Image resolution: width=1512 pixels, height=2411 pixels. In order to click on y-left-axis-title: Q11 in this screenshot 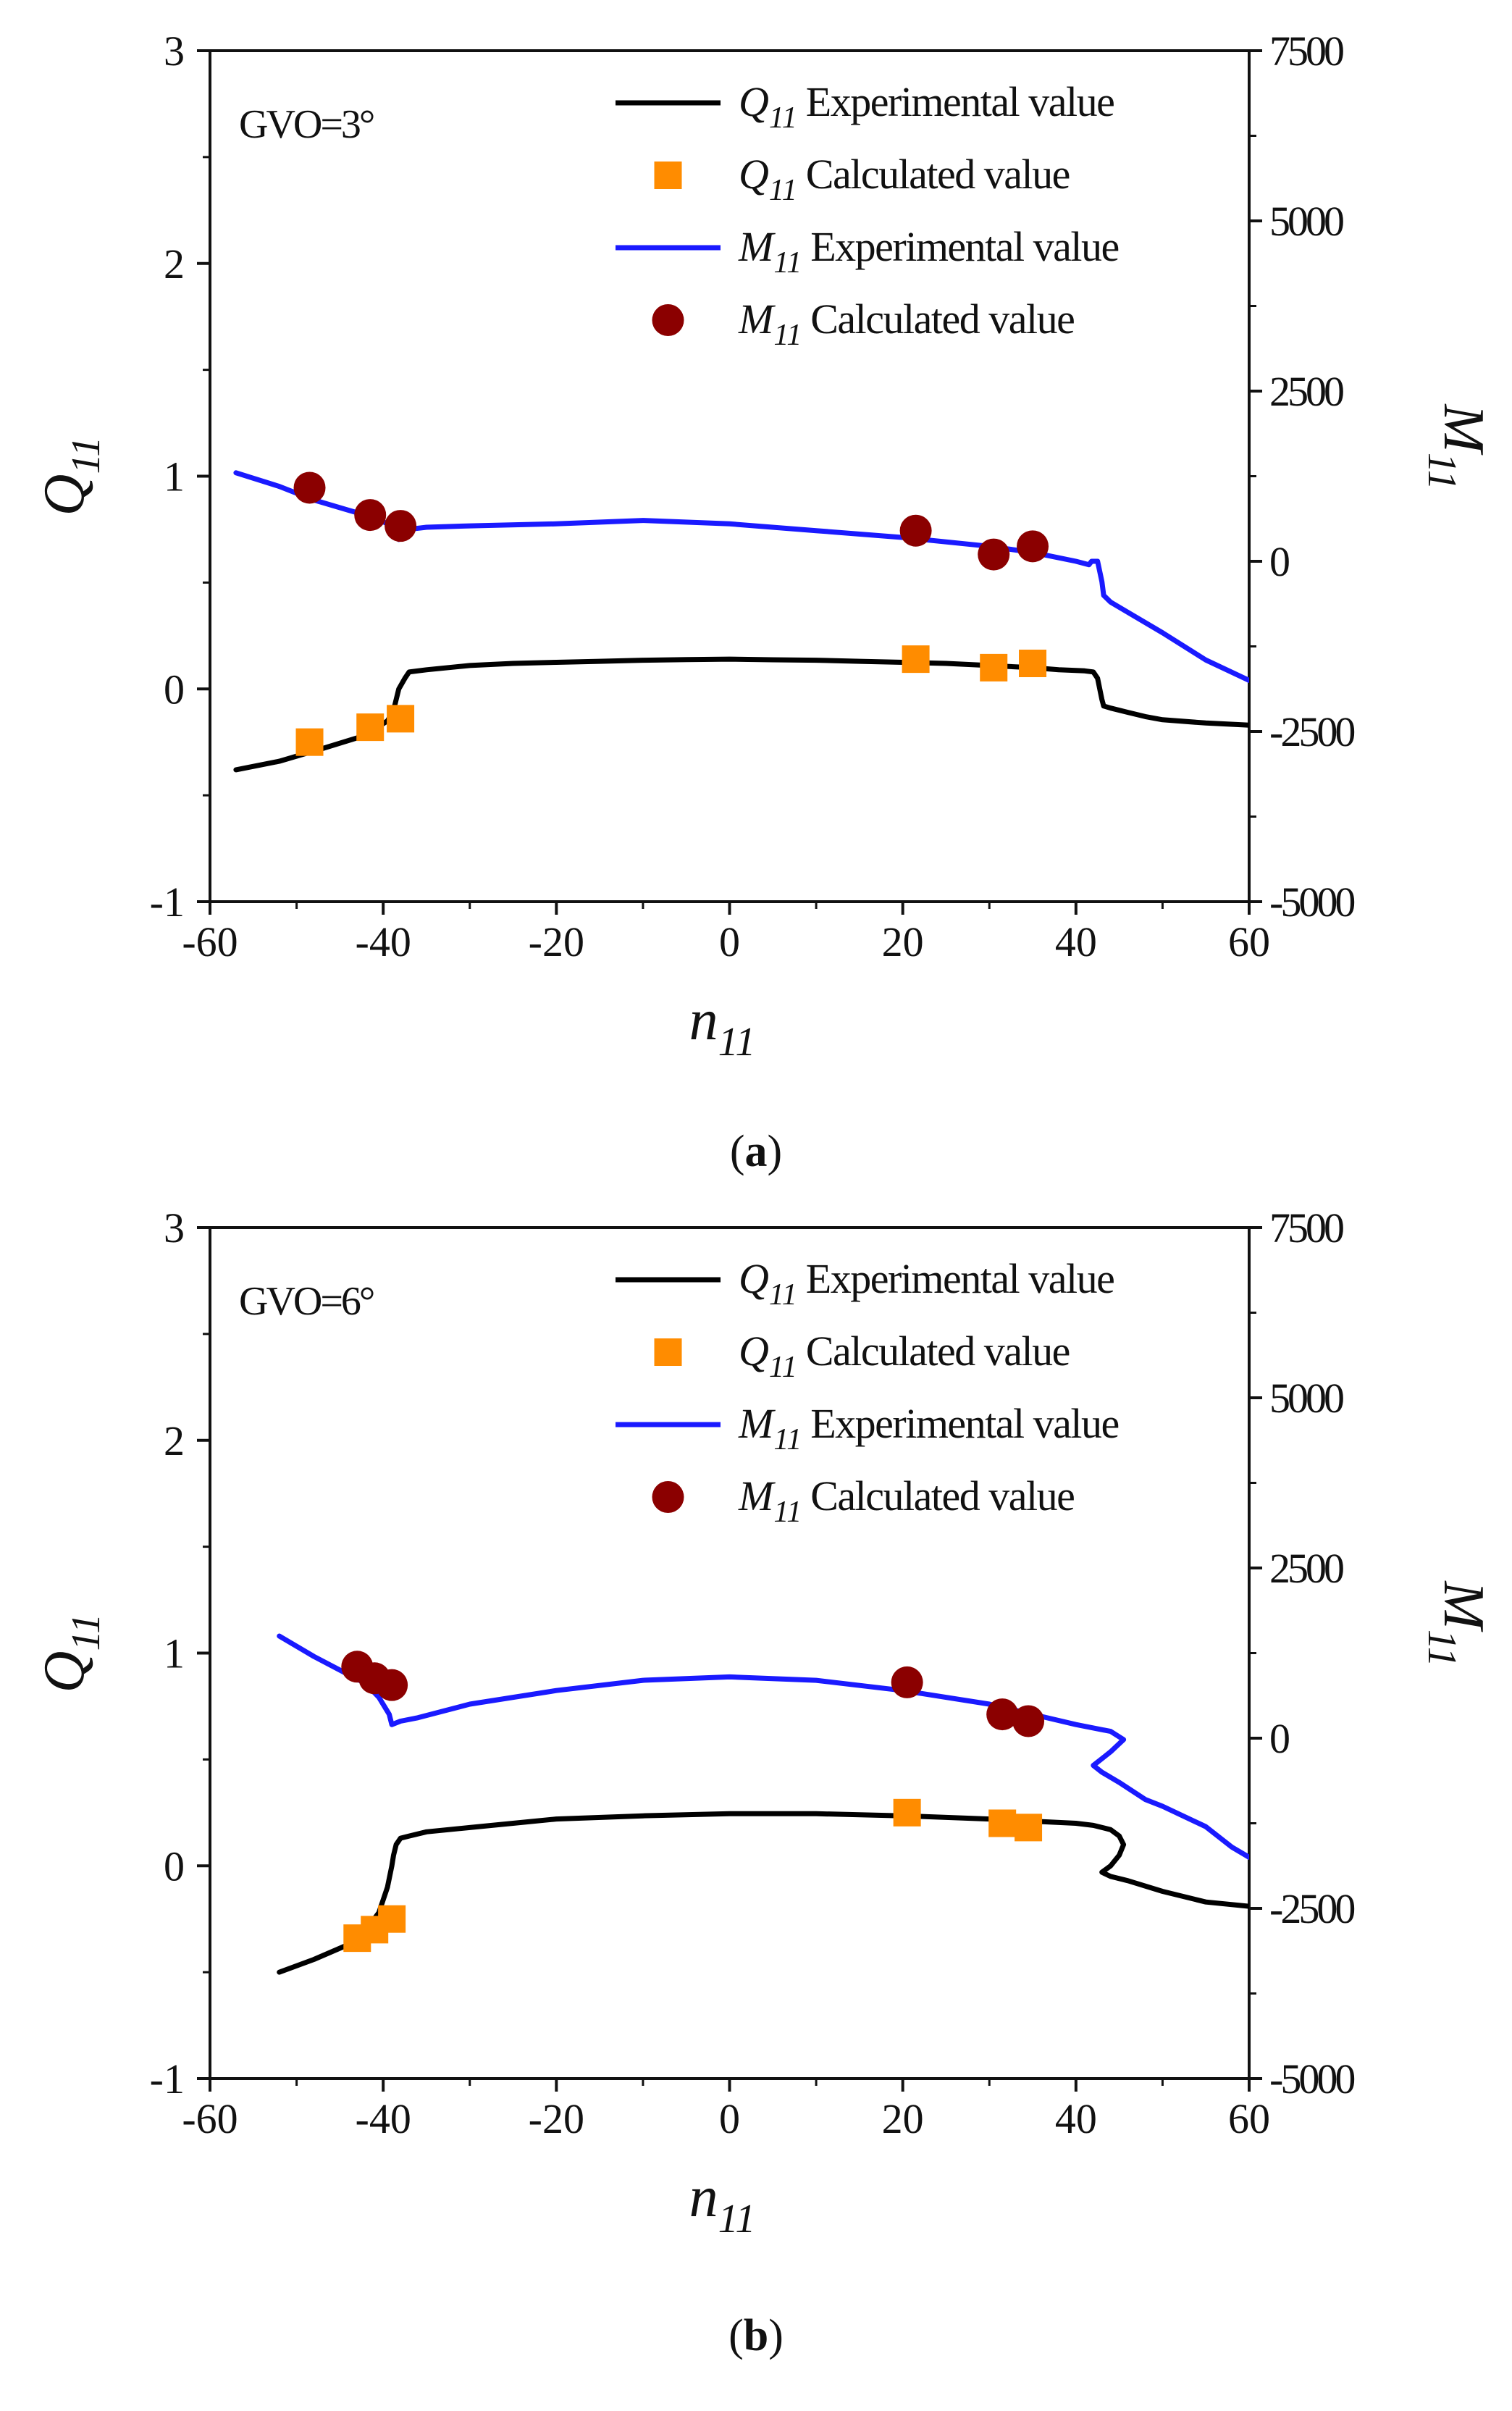, I will do `click(71, 1653)`.